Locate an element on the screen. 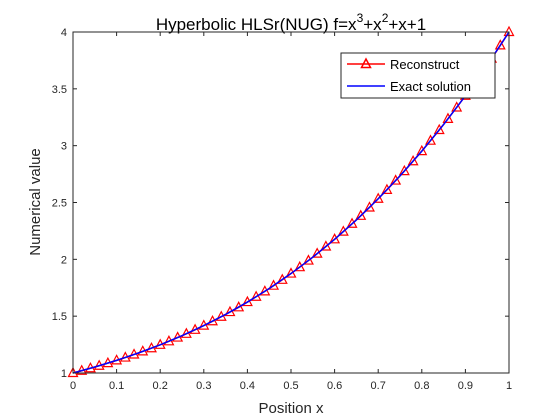  x-tick-label: 0.9 is located at coordinates (465, 386).